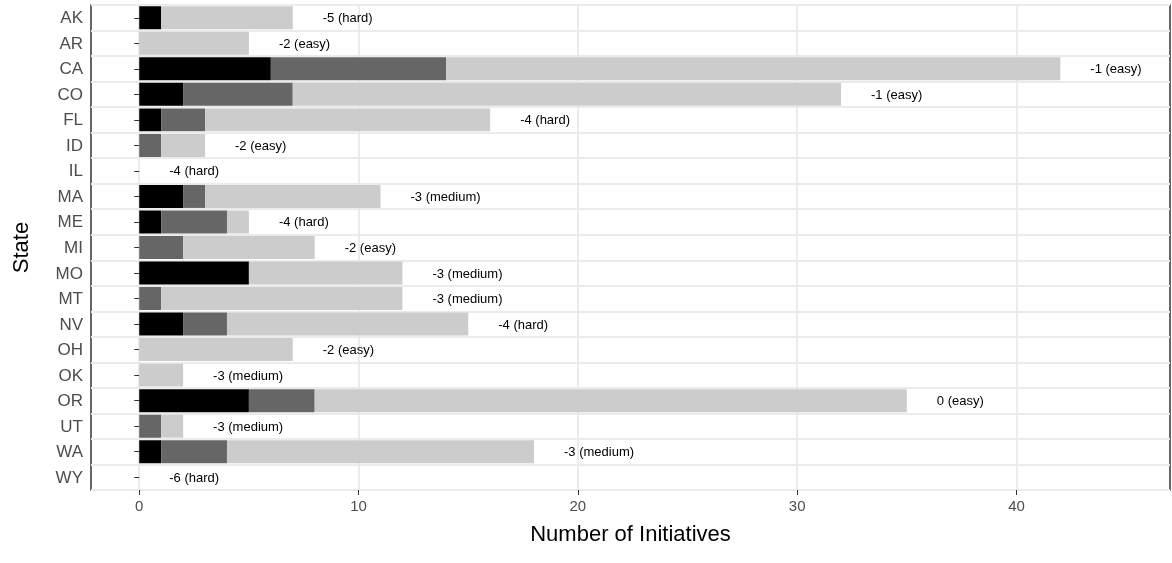 This screenshot has height=563, width=1172. I want to click on y-tick-label: AK, so click(72, 18).